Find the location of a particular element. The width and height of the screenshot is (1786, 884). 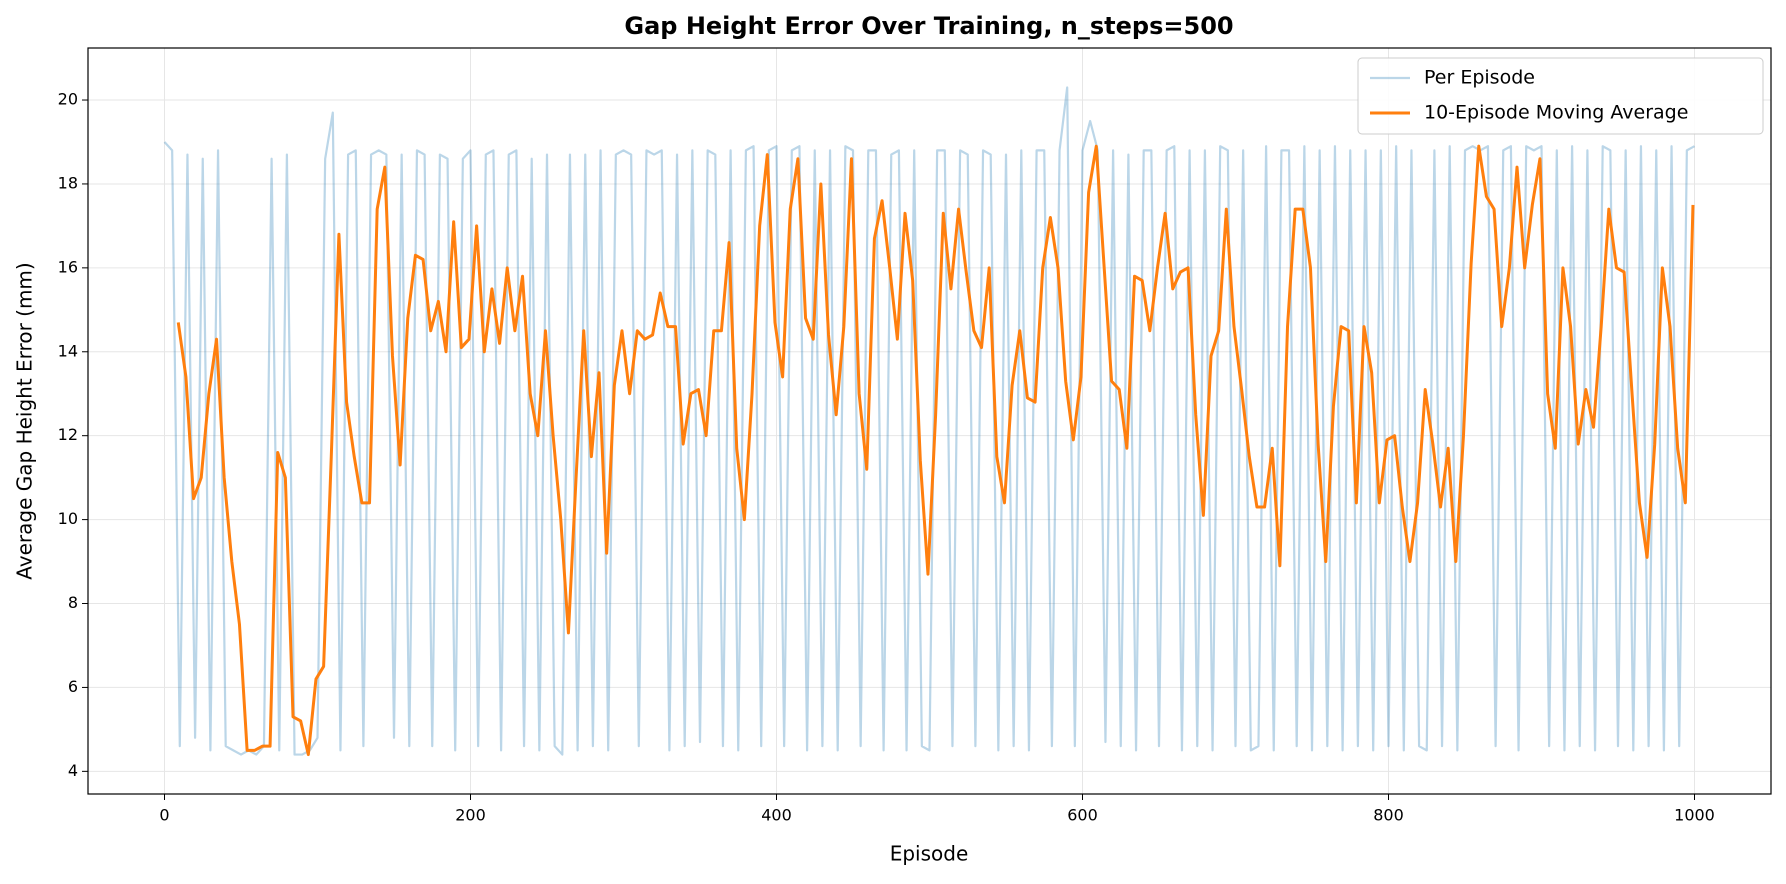

x-tick-label: 200 is located at coordinates (470, 815).